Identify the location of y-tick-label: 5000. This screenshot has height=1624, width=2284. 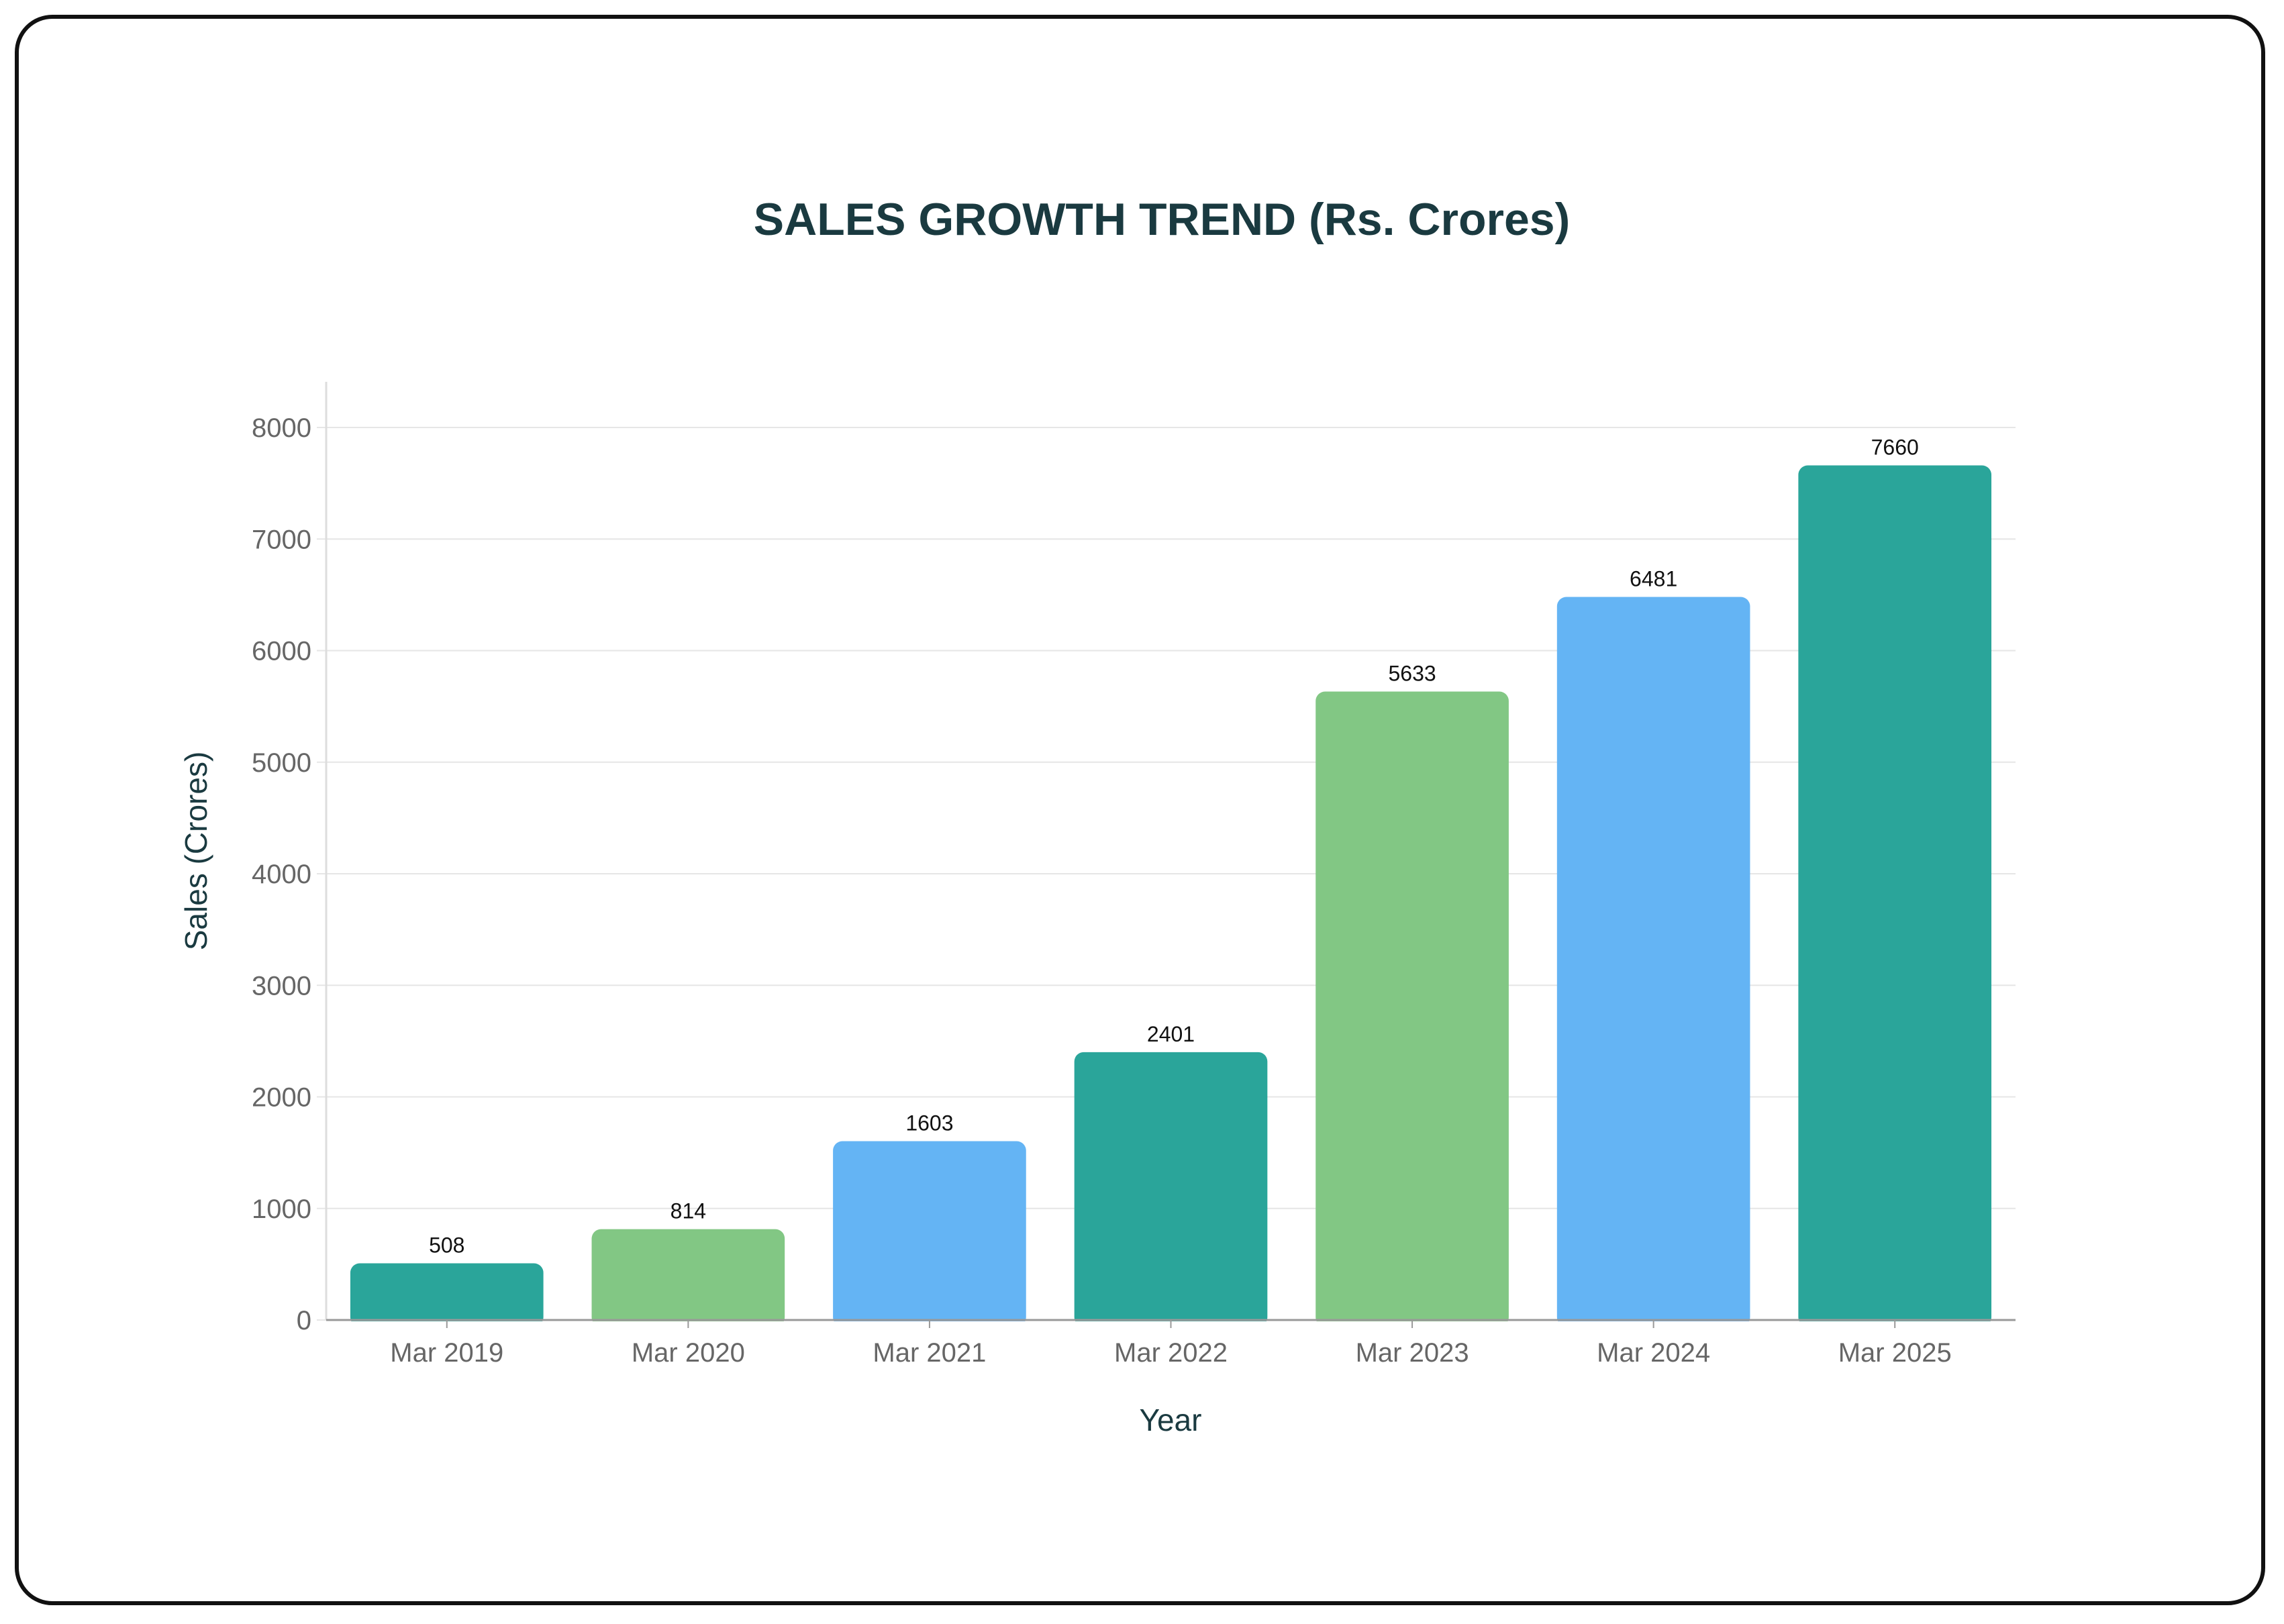
(281, 763).